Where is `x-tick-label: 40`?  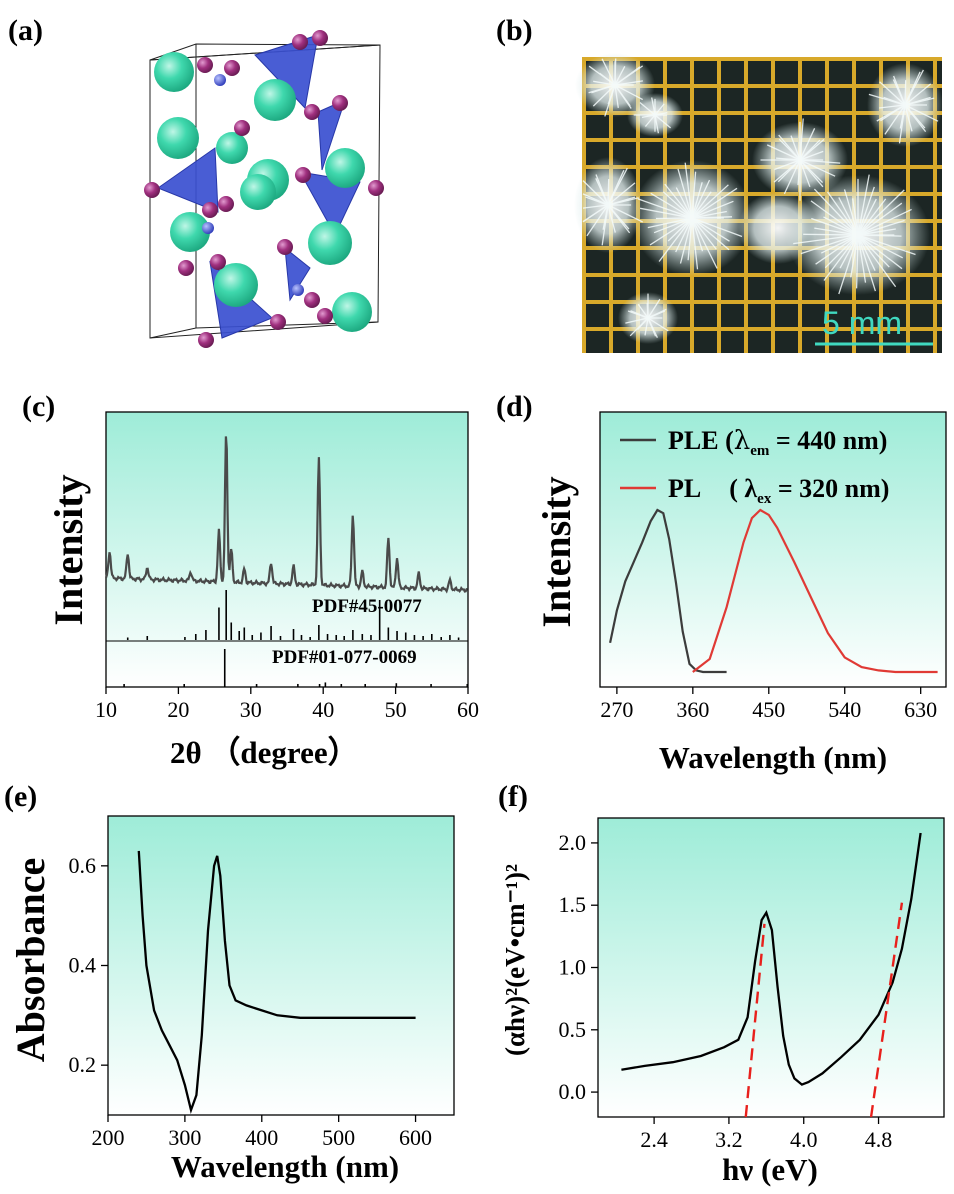 x-tick-label: 40 is located at coordinates (323, 709).